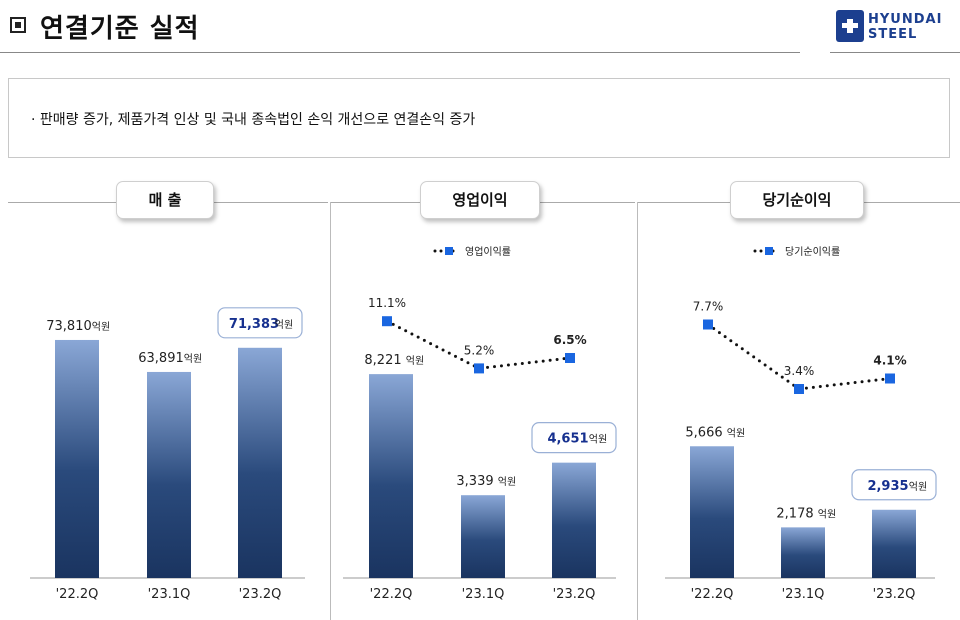  I want to click on data-label-value: 3,339, so click(474, 481).